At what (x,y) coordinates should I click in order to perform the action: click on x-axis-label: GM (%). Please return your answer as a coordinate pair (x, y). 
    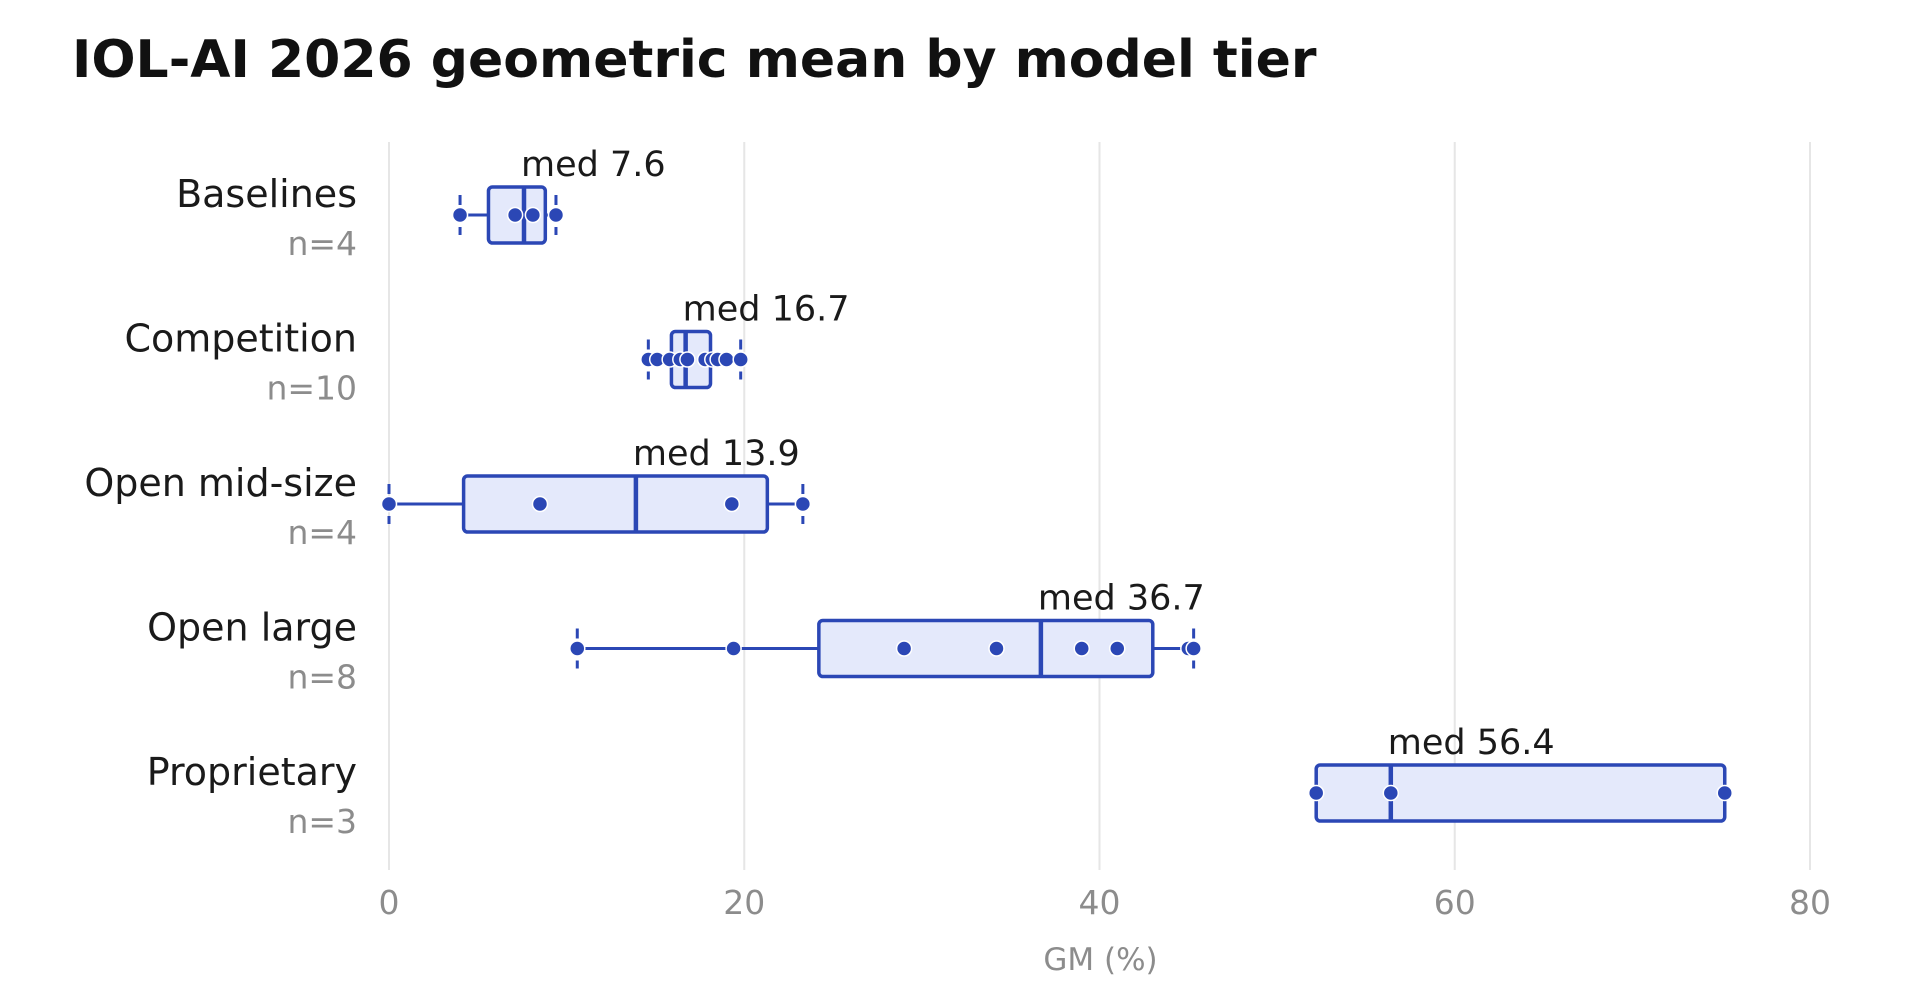
    Looking at the image, I should click on (1100, 960).